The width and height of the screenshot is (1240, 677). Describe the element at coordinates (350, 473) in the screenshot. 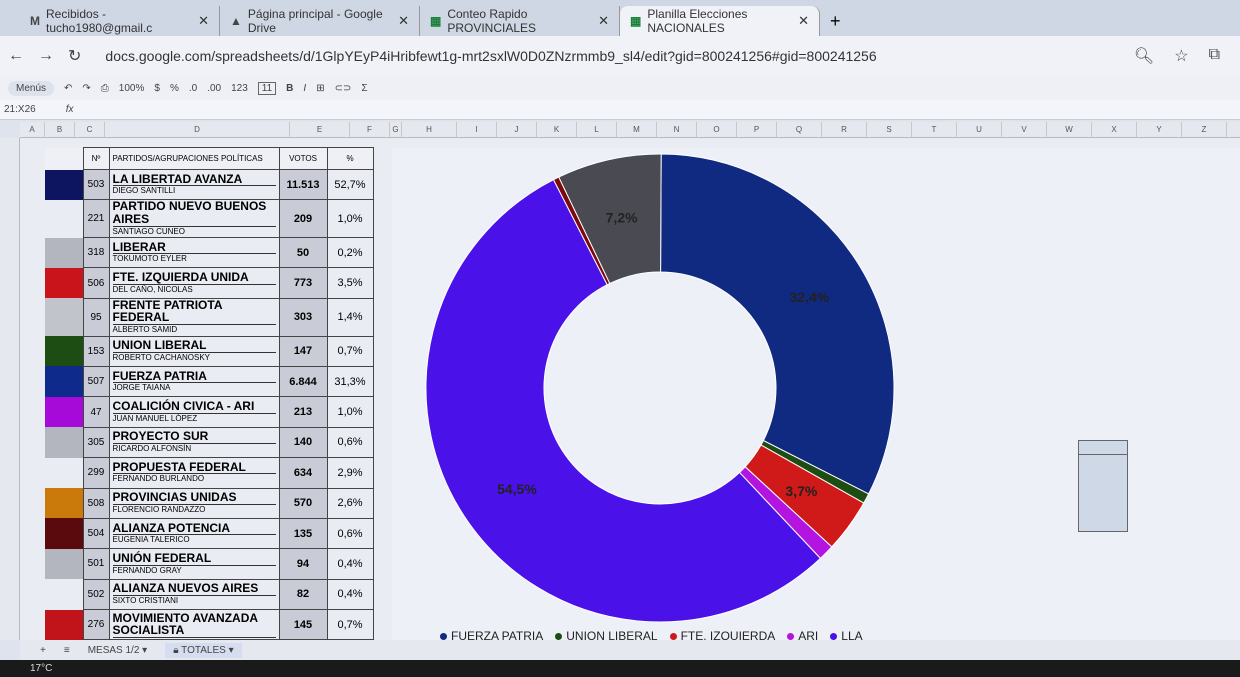

I see `pct-cell: 2,9%` at that location.